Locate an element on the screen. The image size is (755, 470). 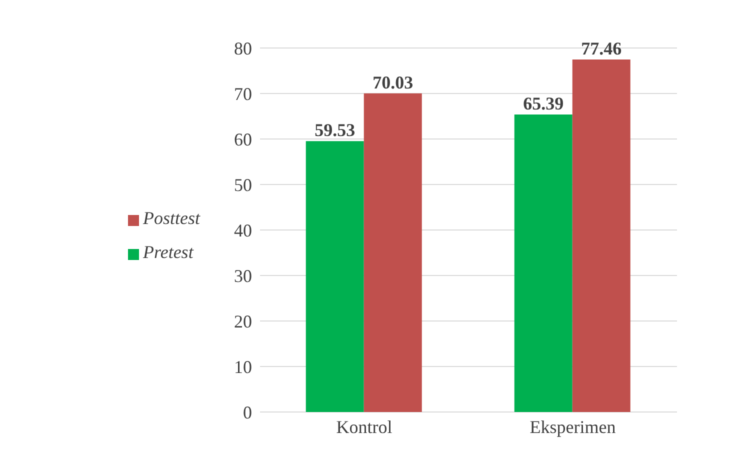
y-tick-label: 70 is located at coordinates (243, 94).